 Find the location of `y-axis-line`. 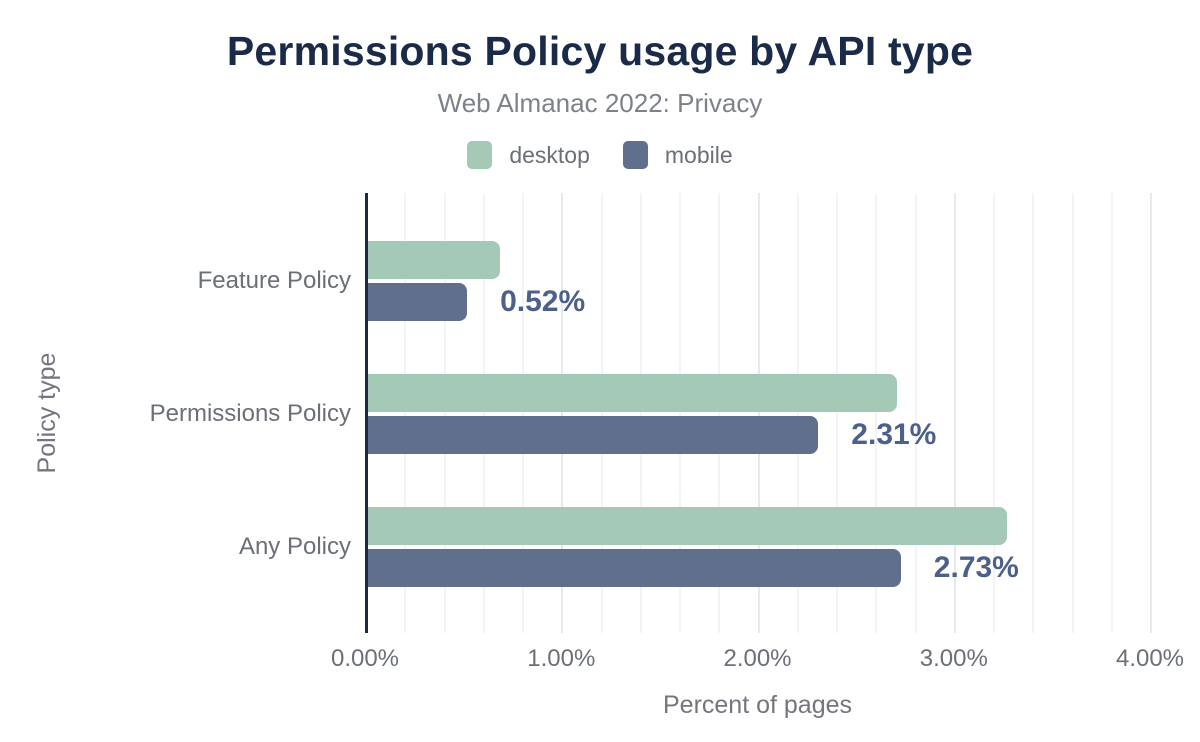

y-axis-line is located at coordinates (366, 413).